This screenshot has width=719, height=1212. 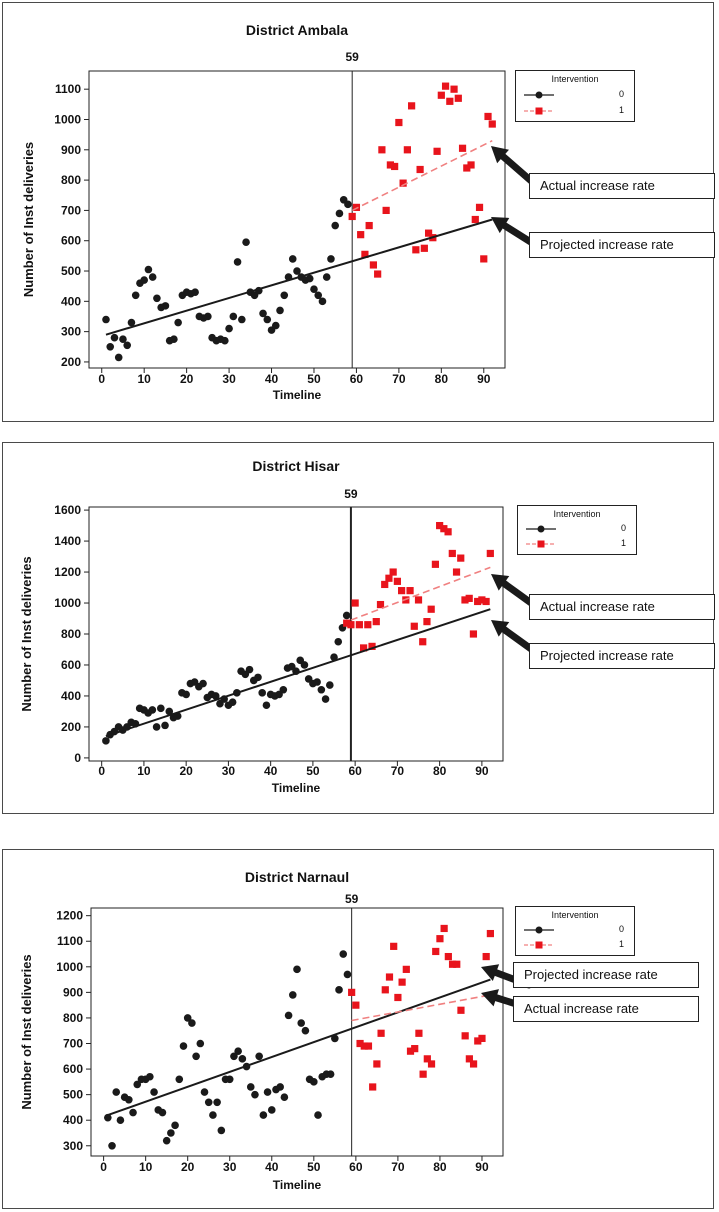 I want to click on intervention-label: 59, so click(x=353, y=57).